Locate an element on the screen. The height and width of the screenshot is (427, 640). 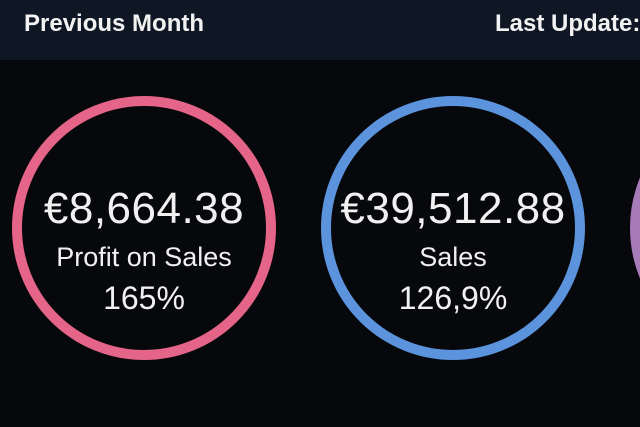
kpi-percent: 126,9% is located at coordinates (453, 298).